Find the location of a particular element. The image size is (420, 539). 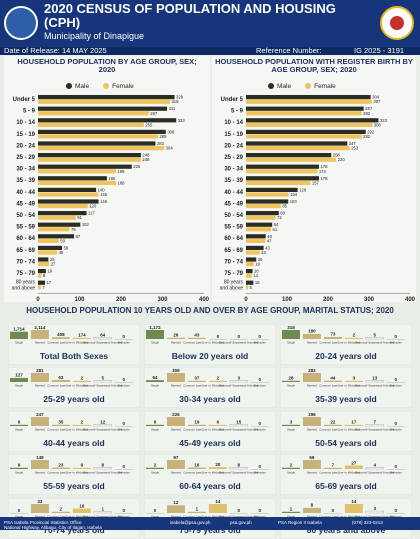

data-label: 8 is located at coordinates (44, 275).